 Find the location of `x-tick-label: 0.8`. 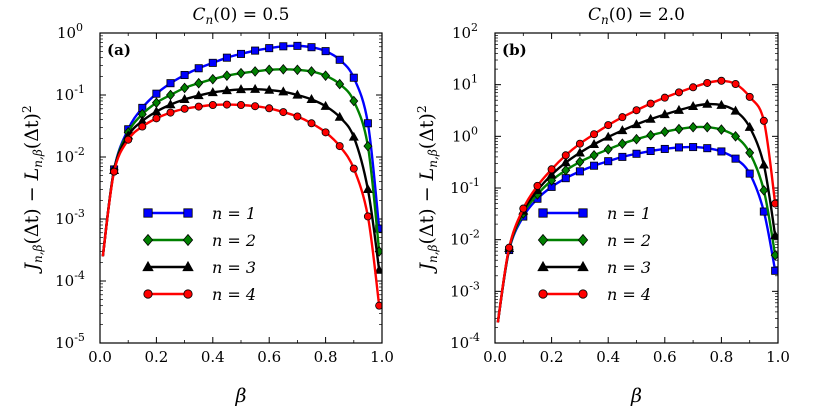

x-tick-label: 0.8 is located at coordinates (721, 357).